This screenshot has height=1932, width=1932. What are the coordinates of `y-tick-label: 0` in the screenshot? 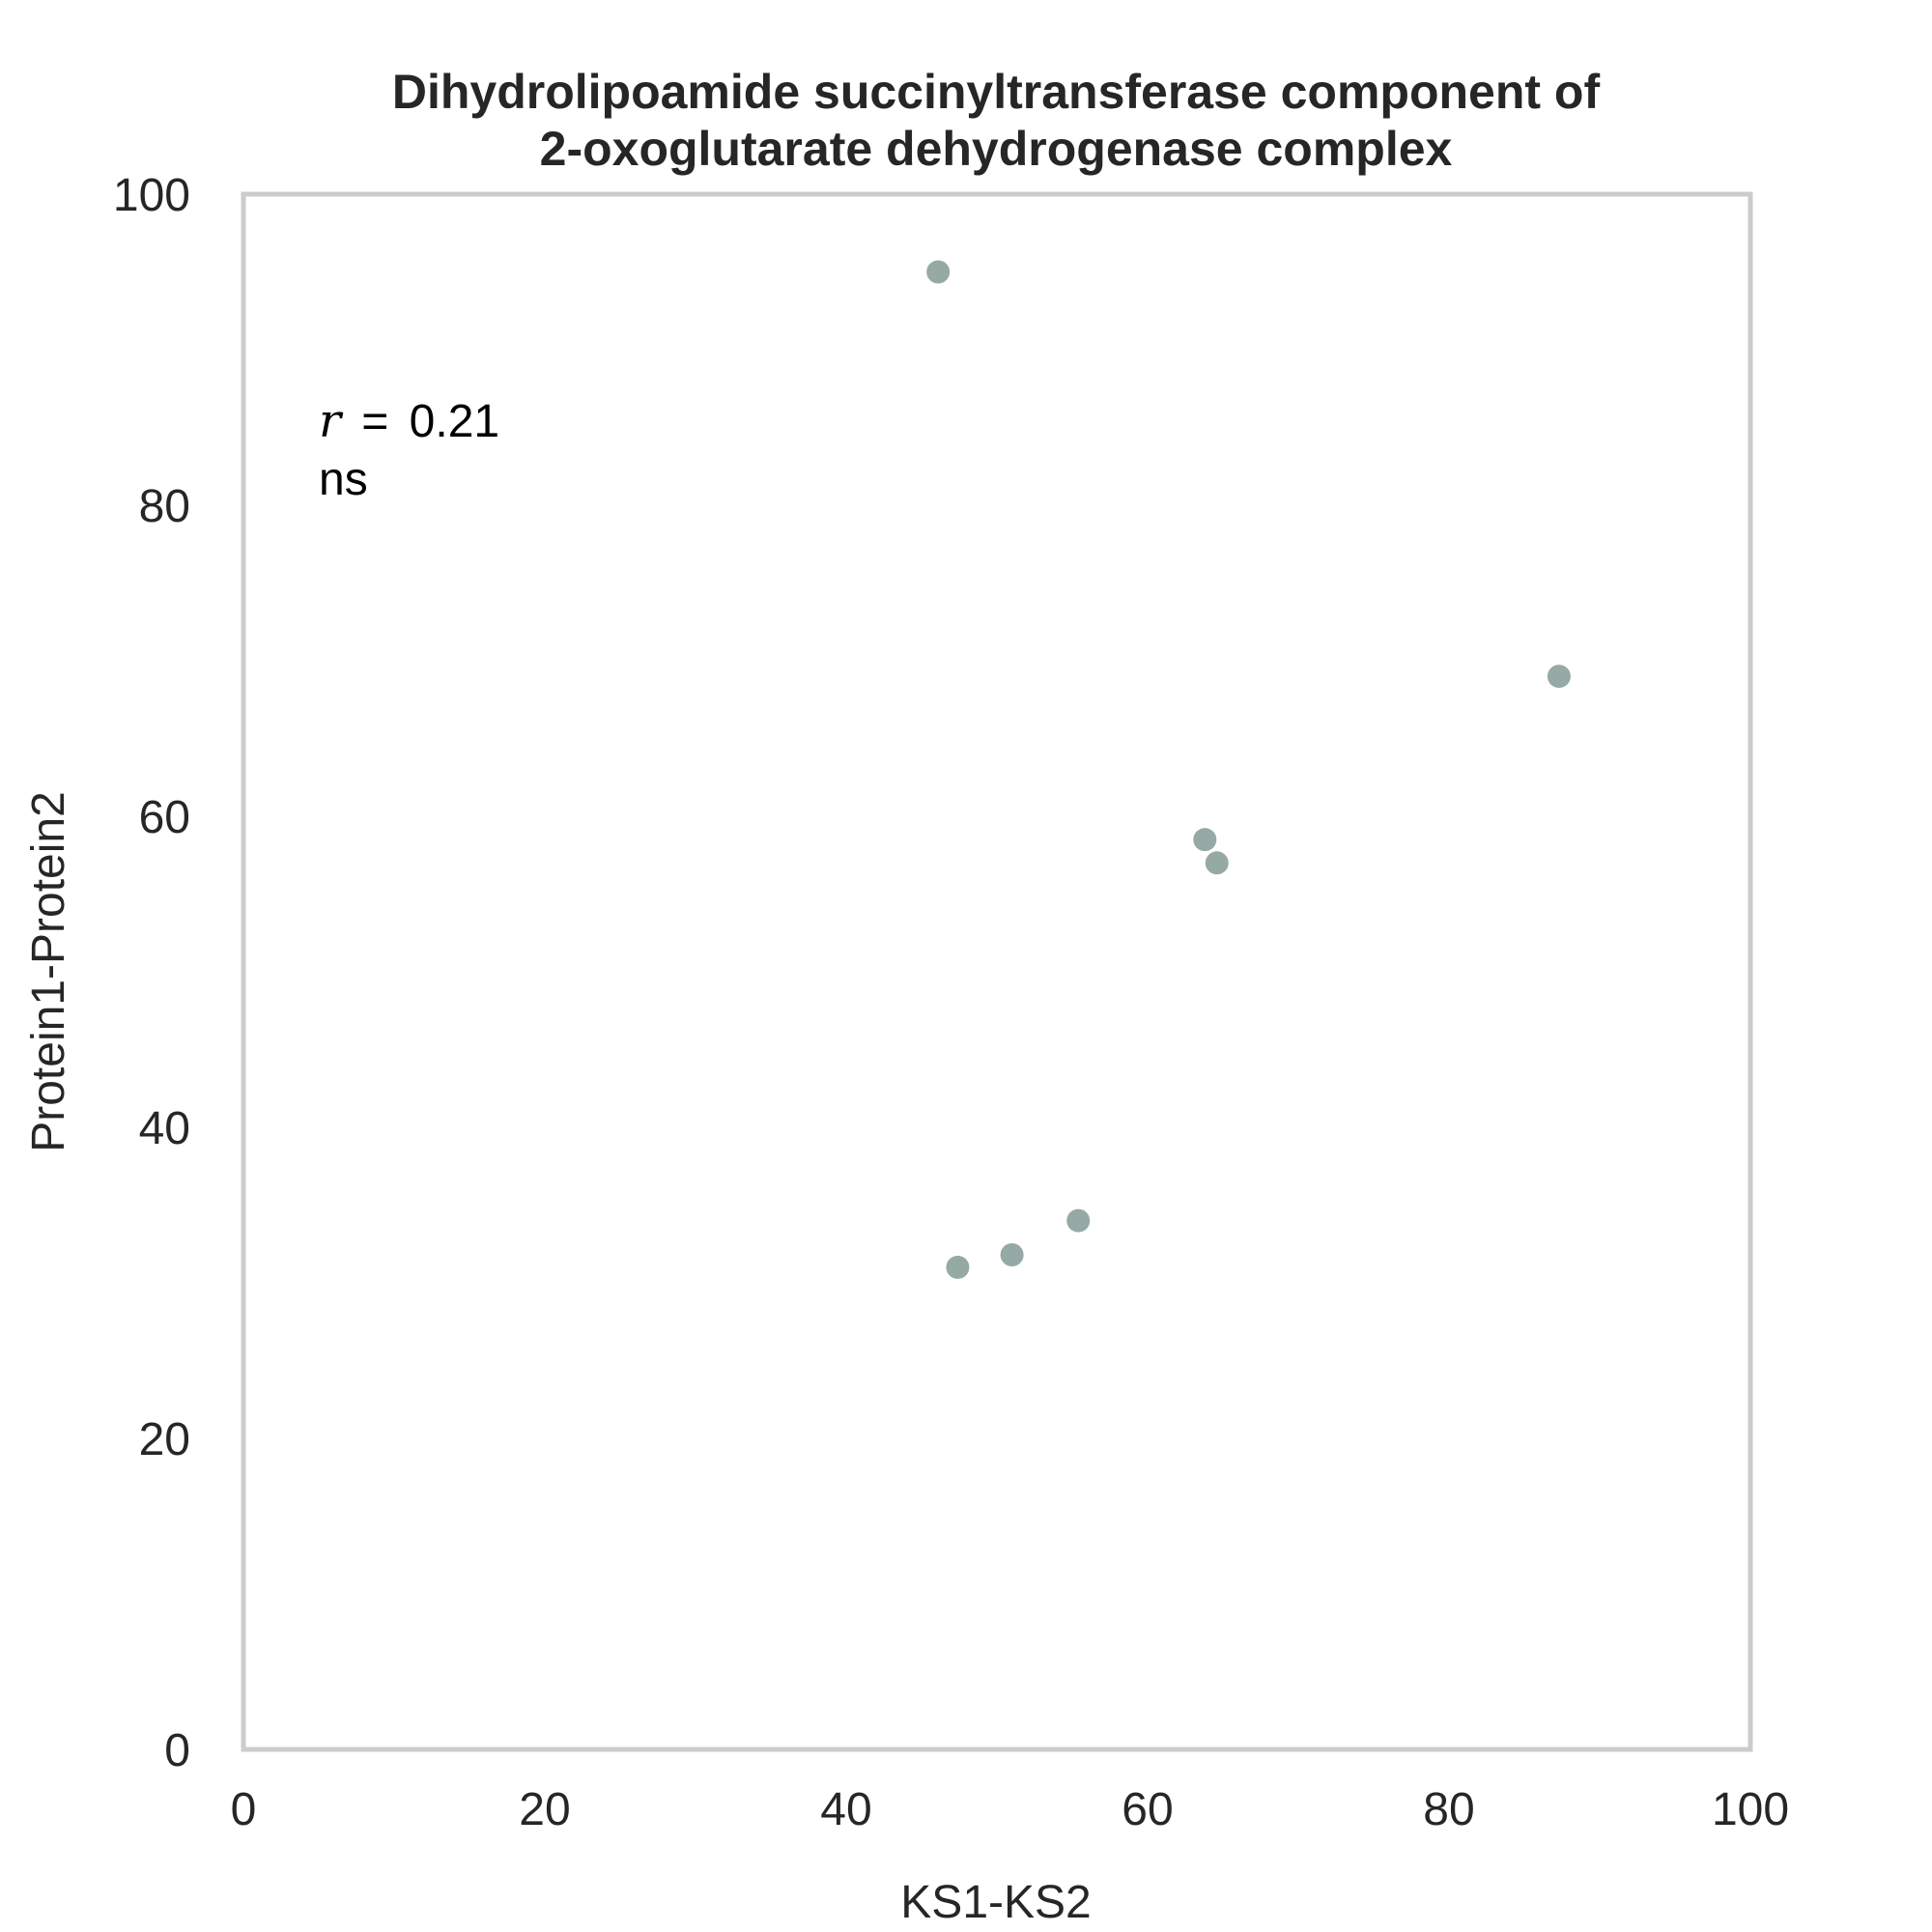 It's located at (177, 1750).